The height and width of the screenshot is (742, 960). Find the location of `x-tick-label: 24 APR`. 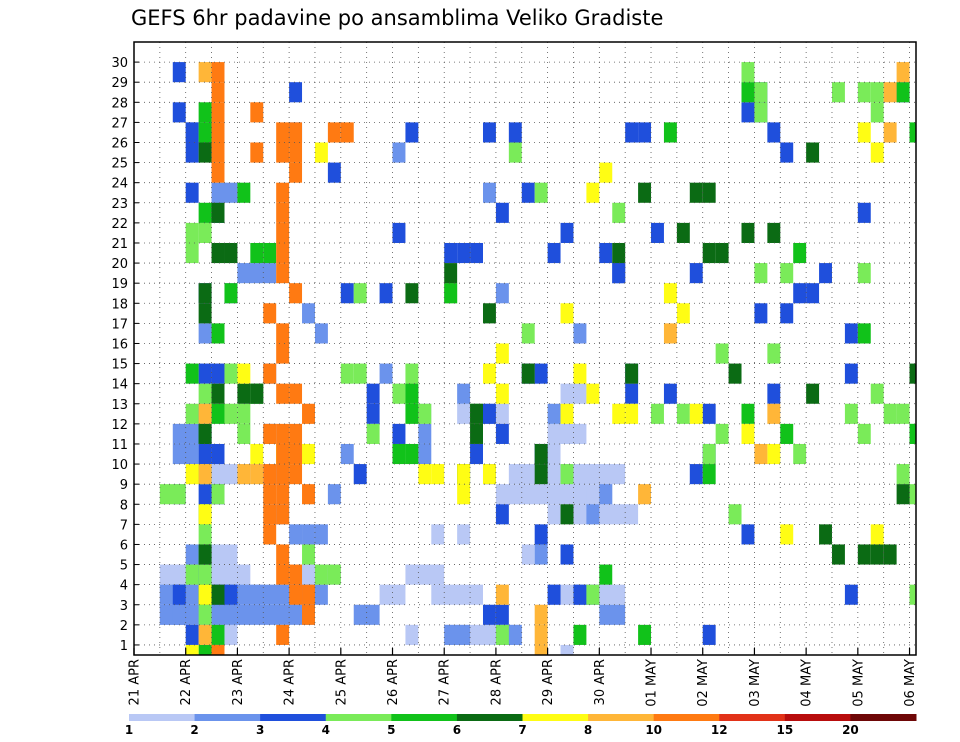

x-tick-label: 24 APR is located at coordinates (290, 682).